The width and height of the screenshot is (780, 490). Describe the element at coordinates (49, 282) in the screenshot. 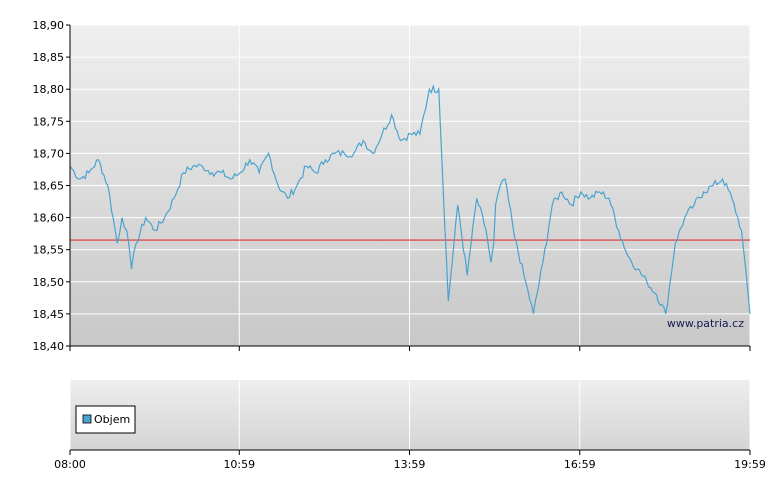

I see `price-y-tick-label: 18,50` at that location.